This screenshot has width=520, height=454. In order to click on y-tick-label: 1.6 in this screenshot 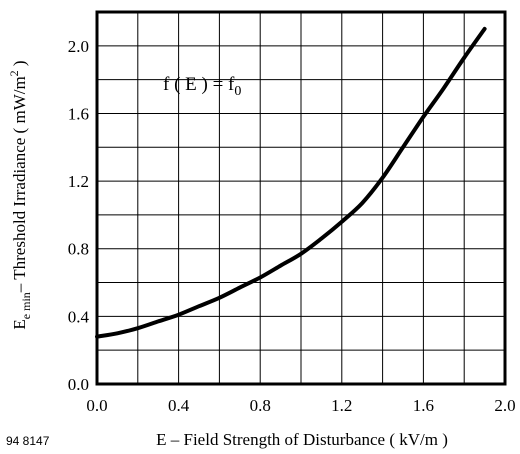, I will do `click(78, 113)`.